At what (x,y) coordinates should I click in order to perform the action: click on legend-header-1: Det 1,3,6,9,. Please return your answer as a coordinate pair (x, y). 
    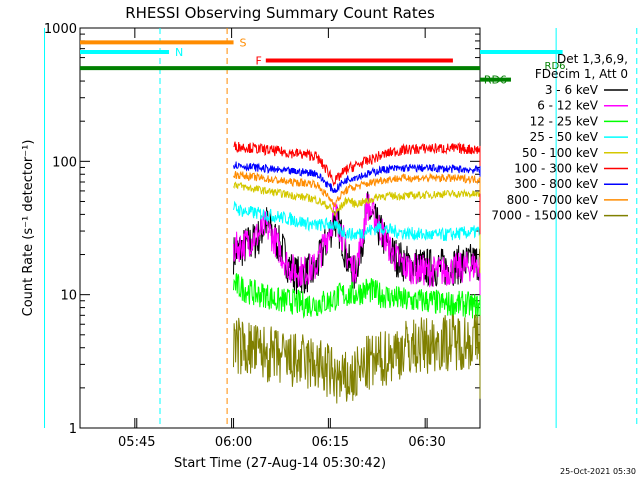
    Looking at the image, I should click on (592, 59).